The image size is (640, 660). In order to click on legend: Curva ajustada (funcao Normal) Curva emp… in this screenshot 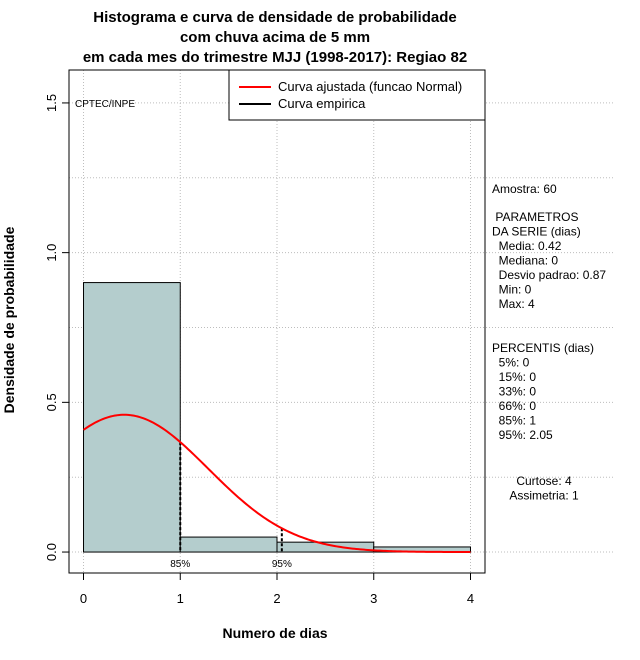, I will do `click(357, 95)`.